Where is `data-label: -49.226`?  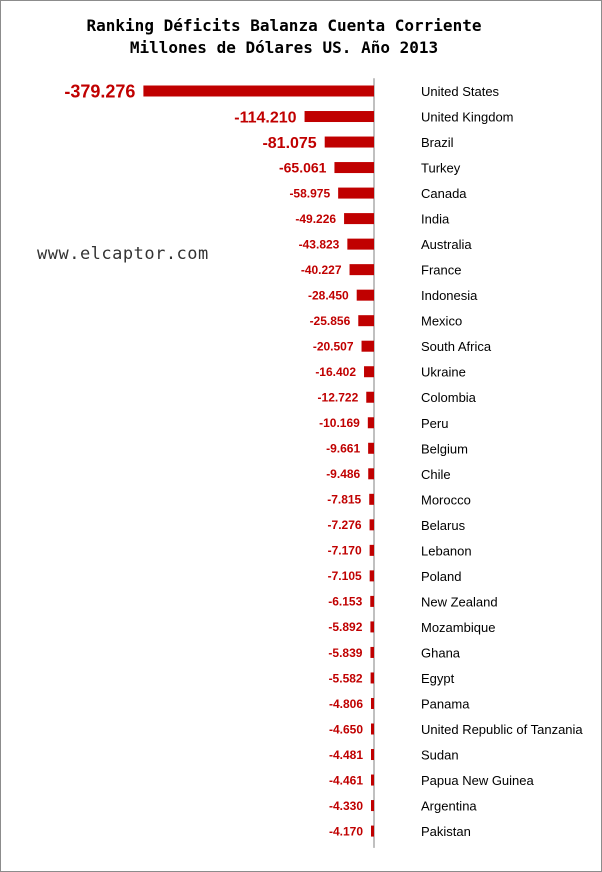 data-label: -49.226 is located at coordinates (315, 219).